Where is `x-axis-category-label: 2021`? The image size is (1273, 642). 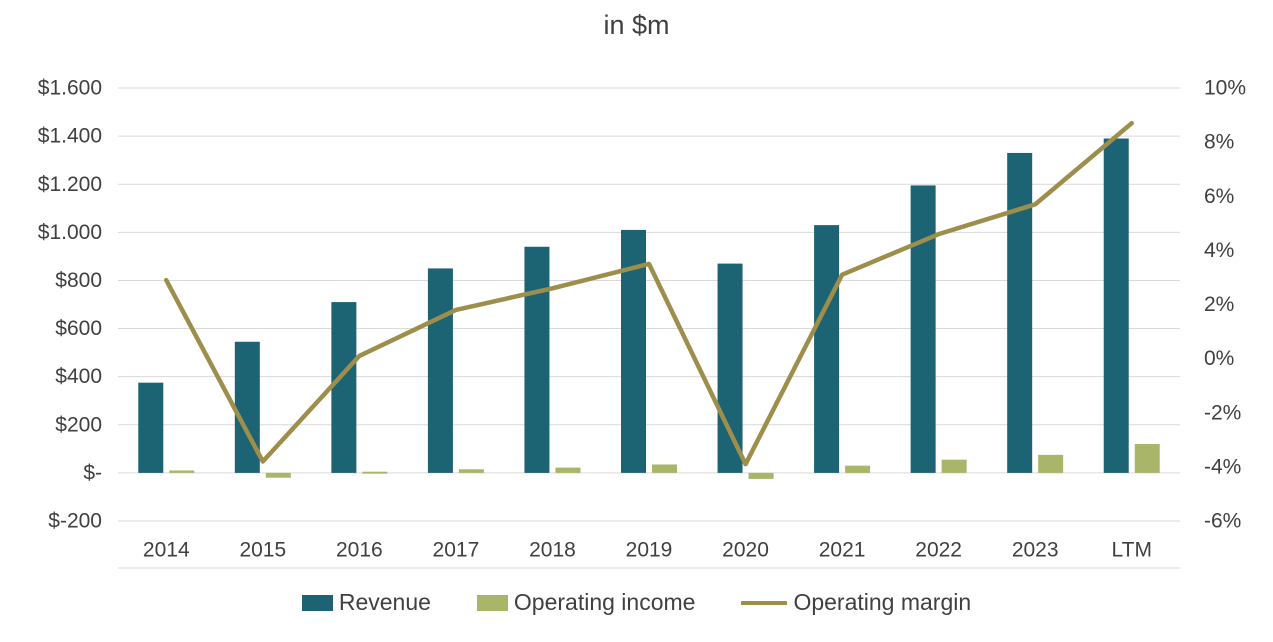 x-axis-category-label: 2021 is located at coordinates (842, 550).